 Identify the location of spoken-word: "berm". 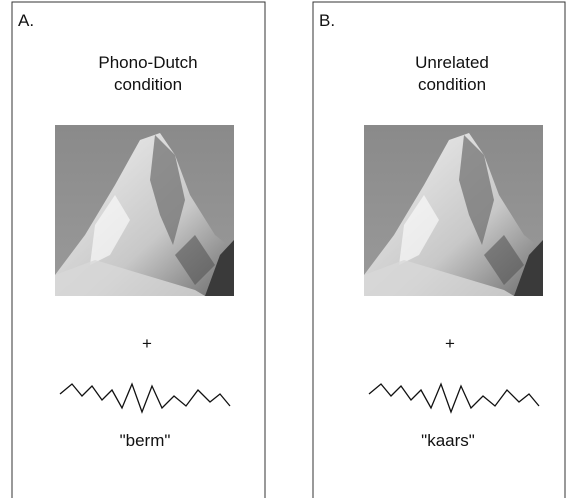
(145, 440).